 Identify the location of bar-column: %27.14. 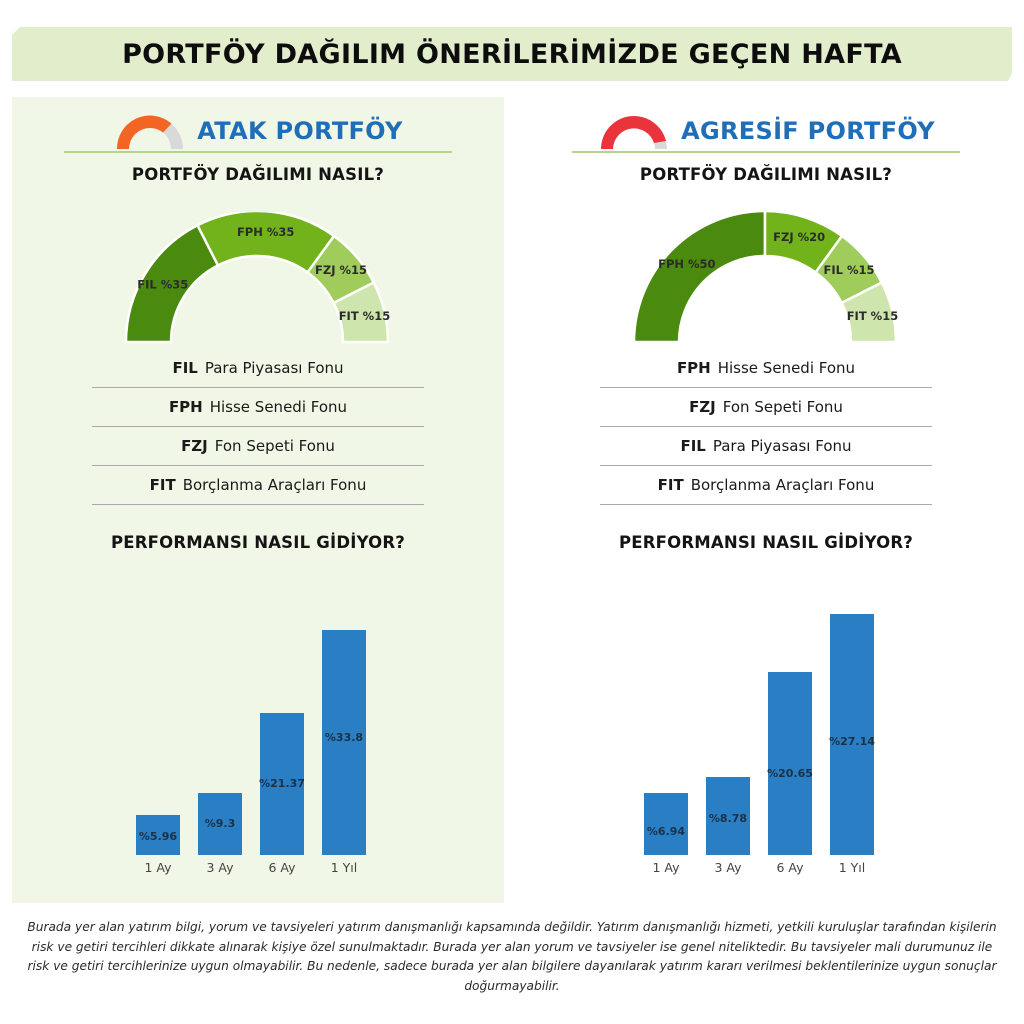
(852, 734).